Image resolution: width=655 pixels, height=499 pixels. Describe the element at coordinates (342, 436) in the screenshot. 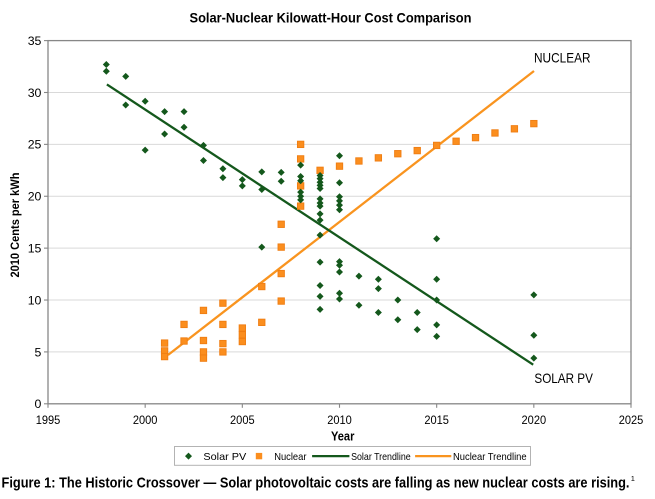

I see `svg-text: Year` at that location.